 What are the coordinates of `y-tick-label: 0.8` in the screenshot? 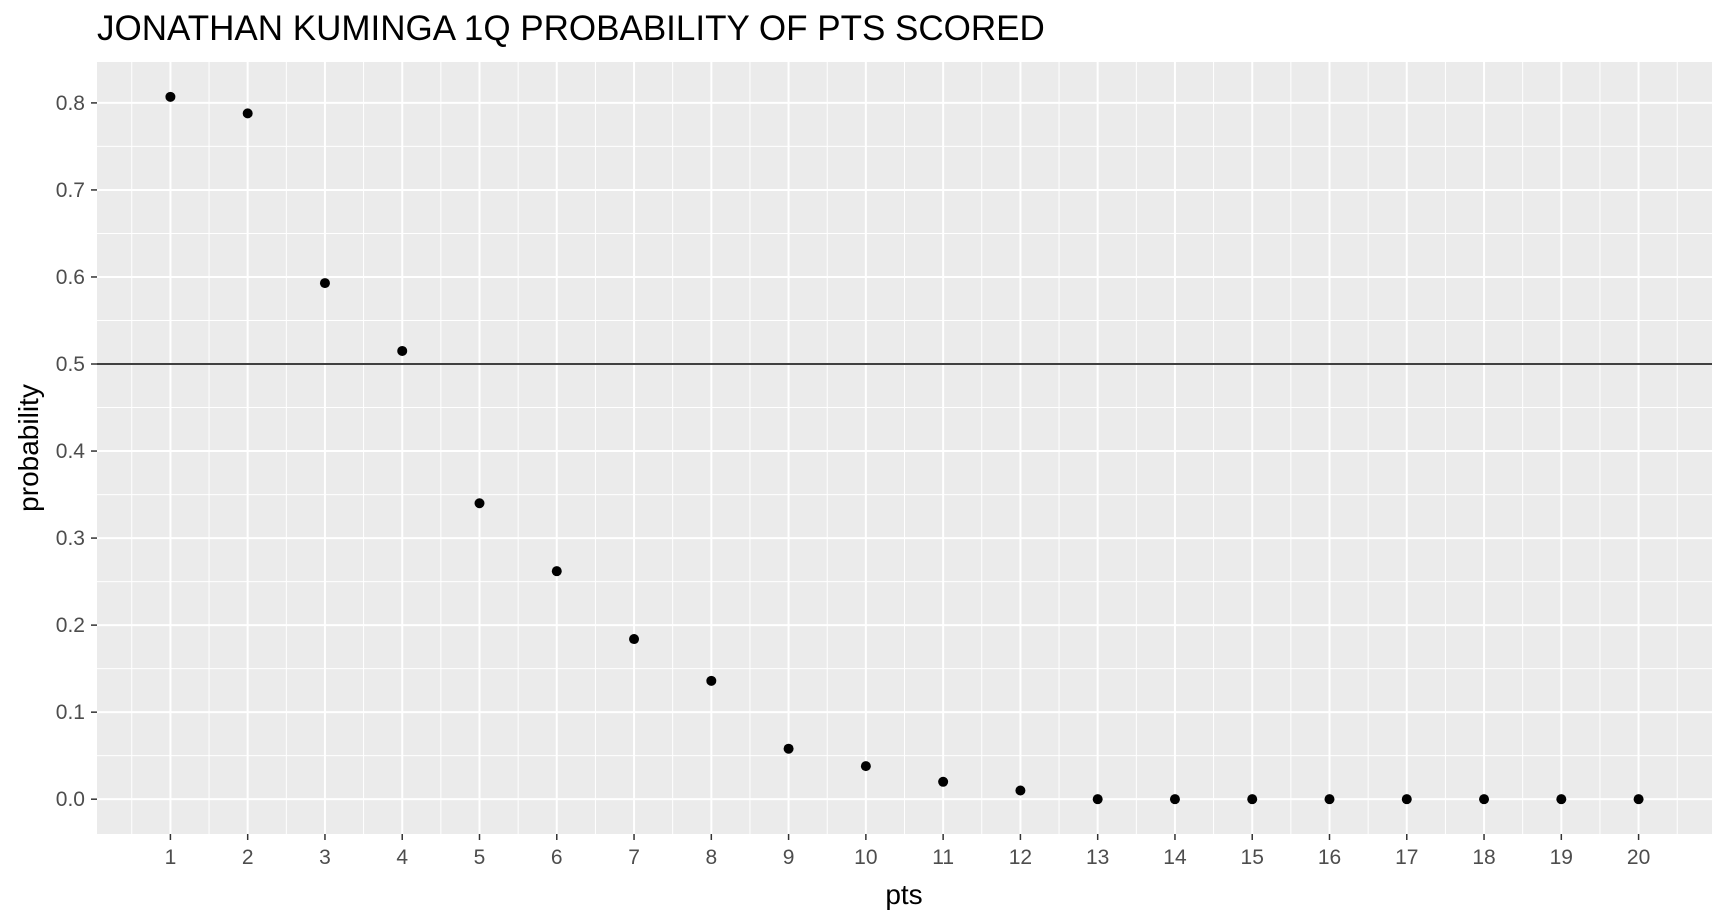 It's located at (70, 103).